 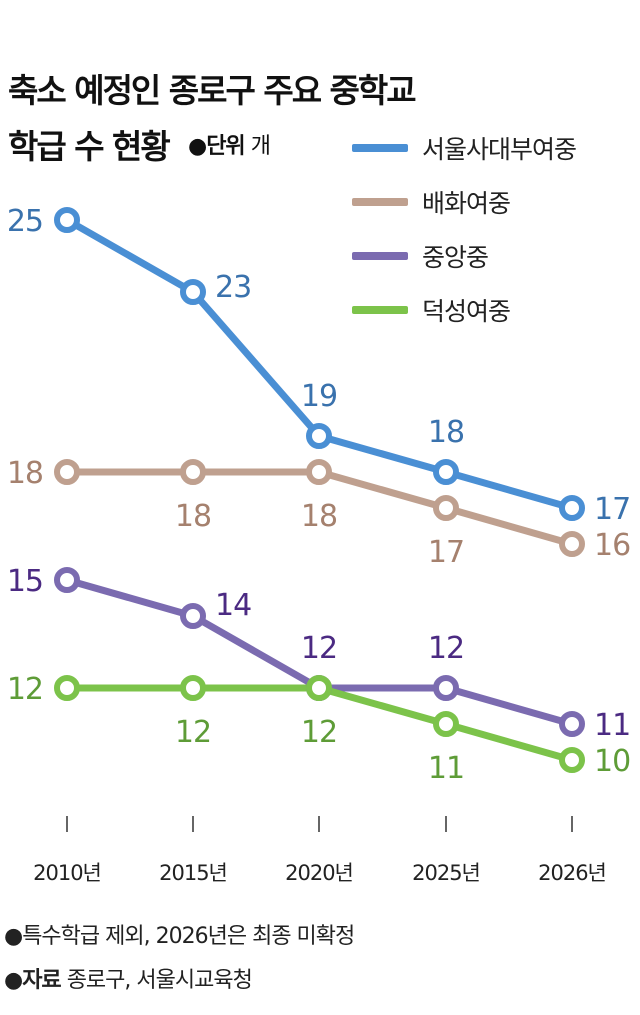 I want to click on legend-item: 덕성여중, so click(x=431, y=310).